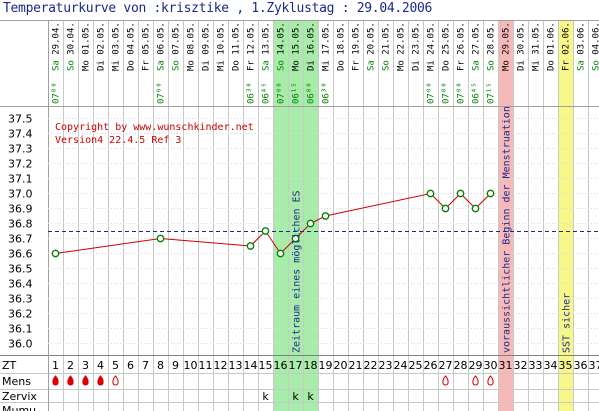 The width and height of the screenshot is (599, 411). What do you see at coordinates (87, 46) in the screenshot?
I see `date-label: Mo 01.05.` at bounding box center [87, 46].